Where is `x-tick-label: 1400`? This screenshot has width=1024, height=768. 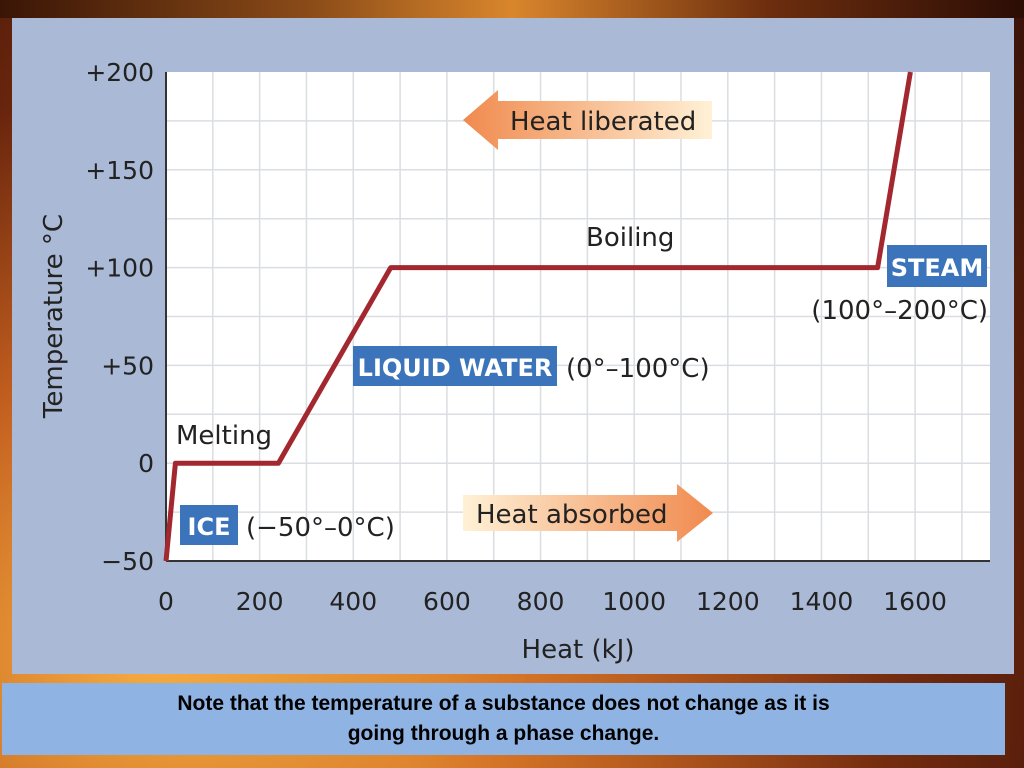
x-tick-label: 1400 is located at coordinates (822, 601).